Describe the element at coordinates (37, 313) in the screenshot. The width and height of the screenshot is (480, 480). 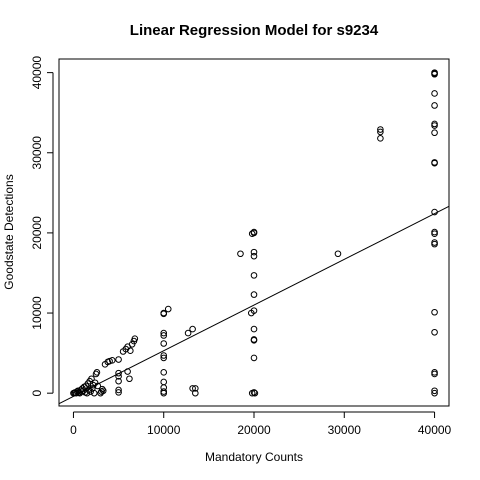
I see `y-tick-label: 10000` at that location.